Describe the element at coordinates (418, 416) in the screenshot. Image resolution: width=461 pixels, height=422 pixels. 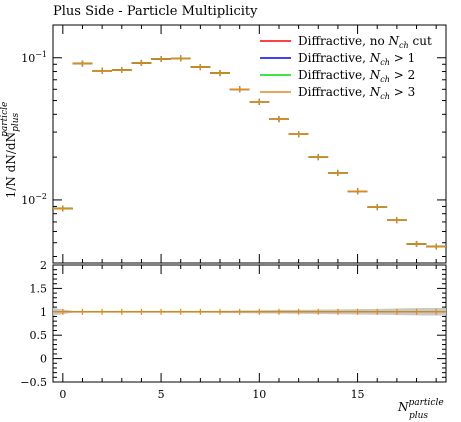
I see `x-axis-title-sub: plus` at that location.